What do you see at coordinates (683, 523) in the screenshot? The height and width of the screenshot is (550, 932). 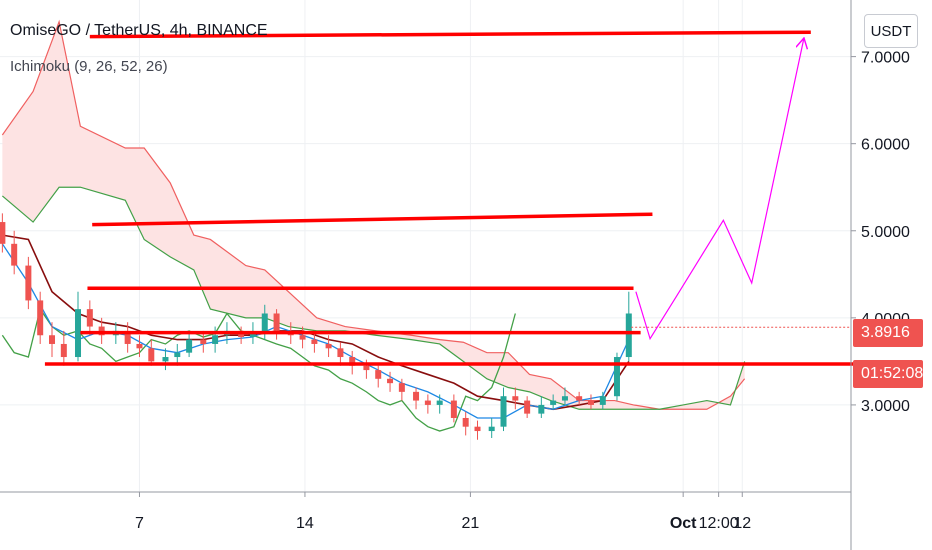 I see `x-tick-label: Oct` at bounding box center [683, 523].